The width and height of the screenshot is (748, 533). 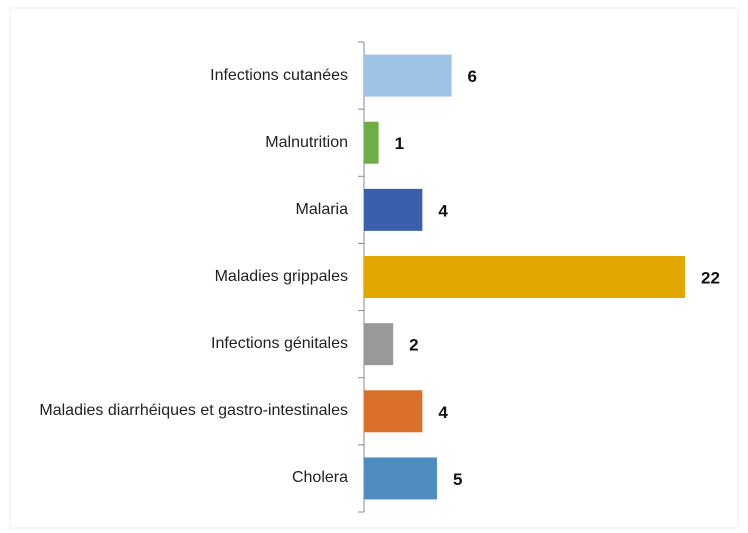 I want to click on y-tick-label: Malnutrition, so click(x=306, y=142).